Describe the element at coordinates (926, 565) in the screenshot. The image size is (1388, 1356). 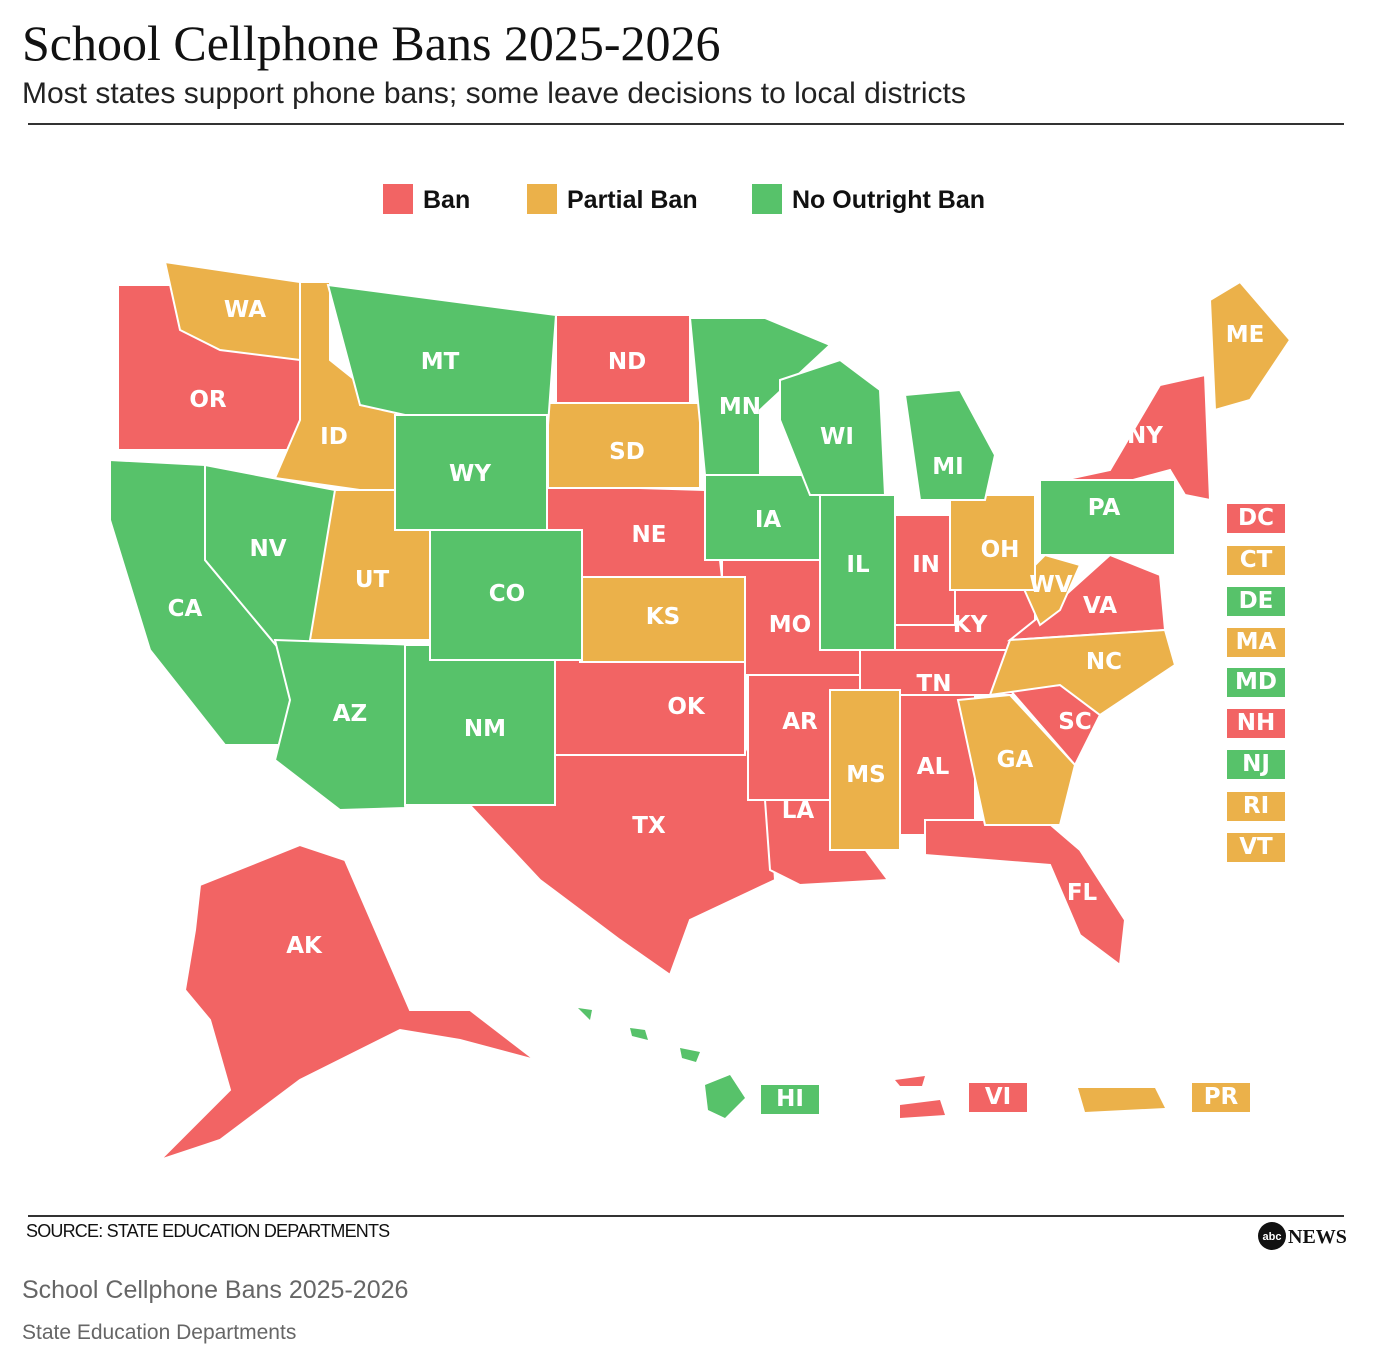
I see `state-label: IN` at that location.